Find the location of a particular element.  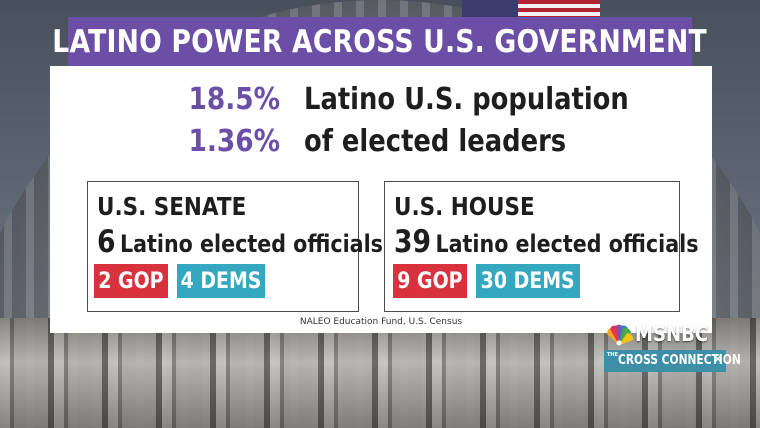

page-title: LATINO POWER ACROSS U.S. GOVERNMENT is located at coordinates (380, 41).